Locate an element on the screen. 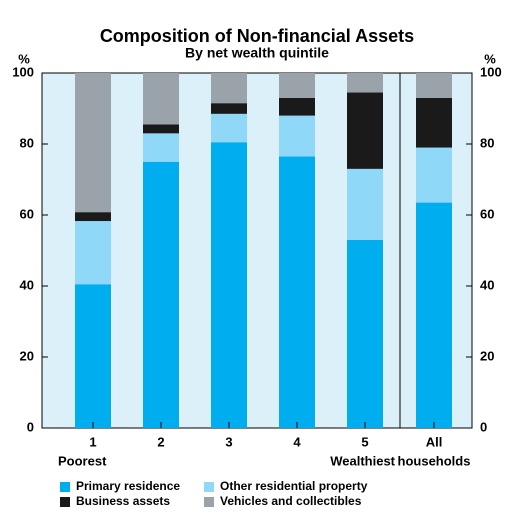 This screenshot has height=515, width=514. x-tick-label: All is located at coordinates (434, 441).